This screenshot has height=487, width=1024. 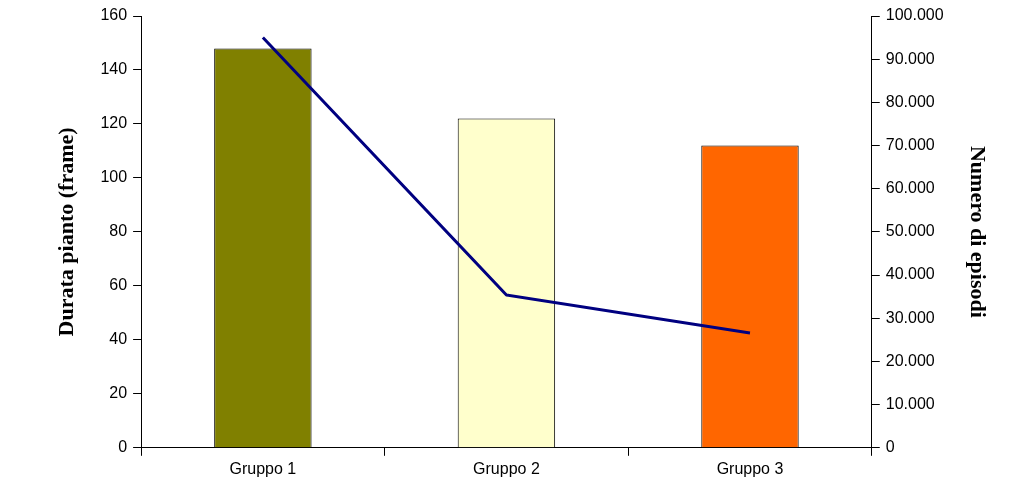 What do you see at coordinates (910, 274) in the screenshot?
I see `y2-tick-label: 40.000` at bounding box center [910, 274].